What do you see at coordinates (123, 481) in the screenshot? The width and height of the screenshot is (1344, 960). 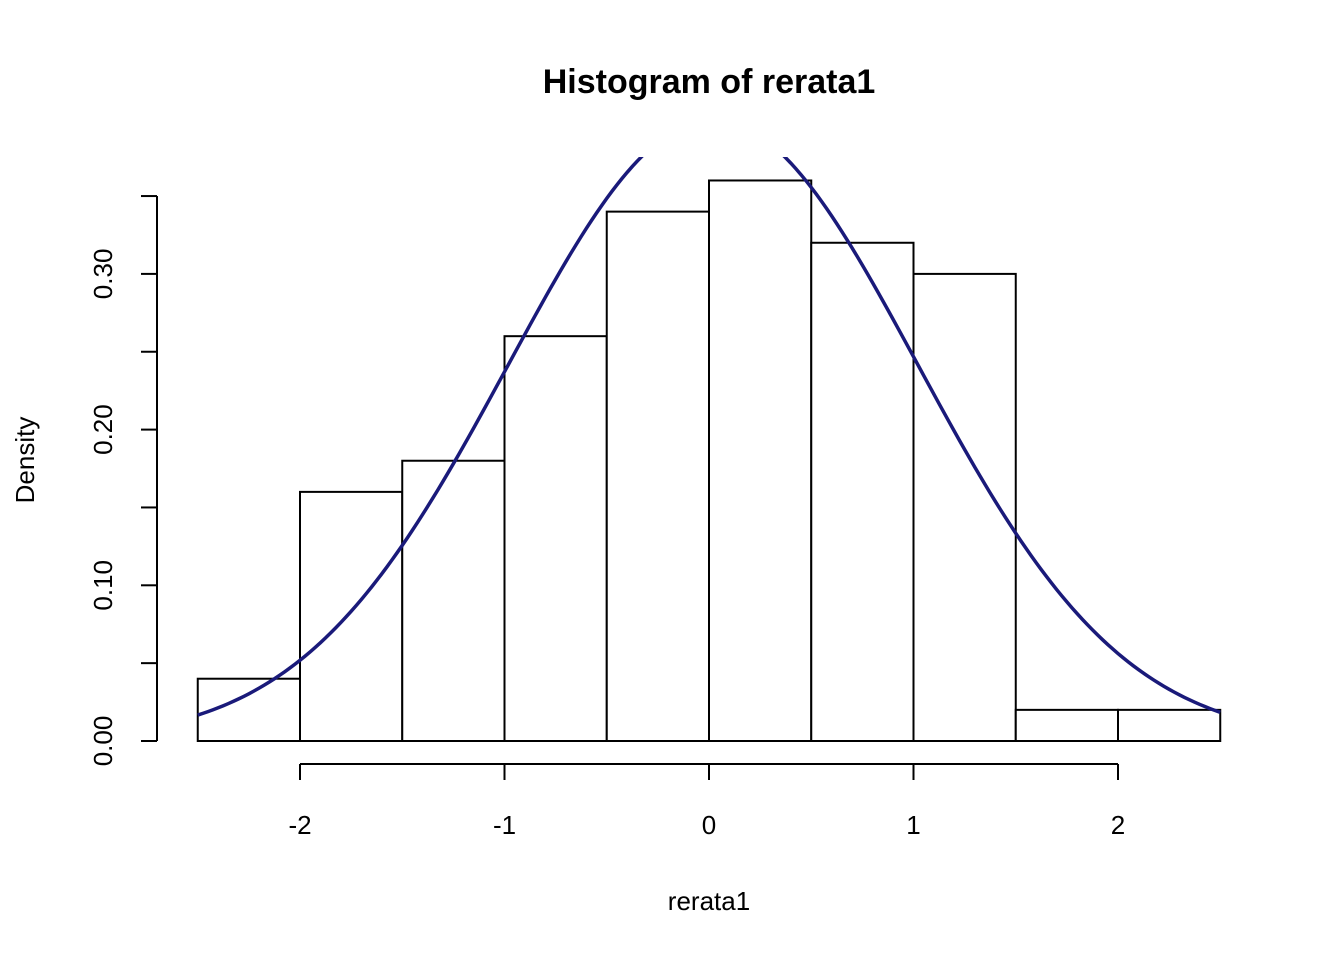 I see `y-axis: 0.00 0.10 0.20 0.30` at bounding box center [123, 481].